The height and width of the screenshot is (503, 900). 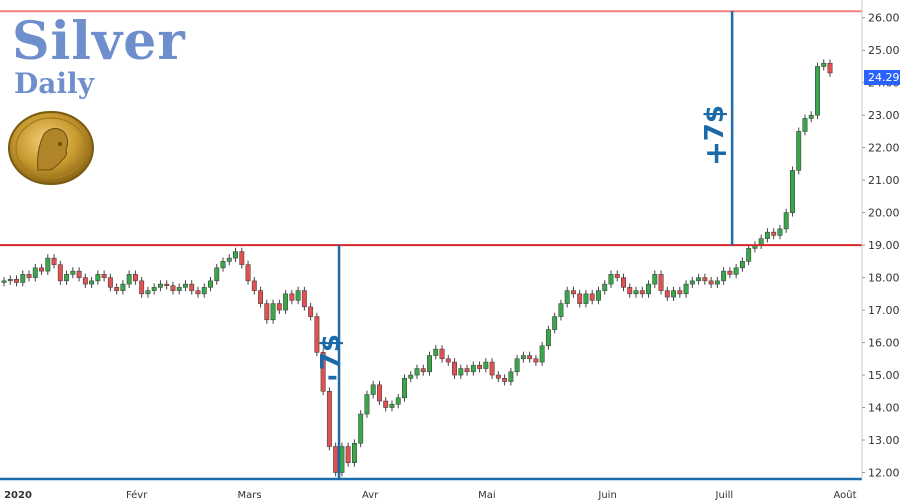 I want to click on y-tick-label: 20.000, so click(x=884, y=213).